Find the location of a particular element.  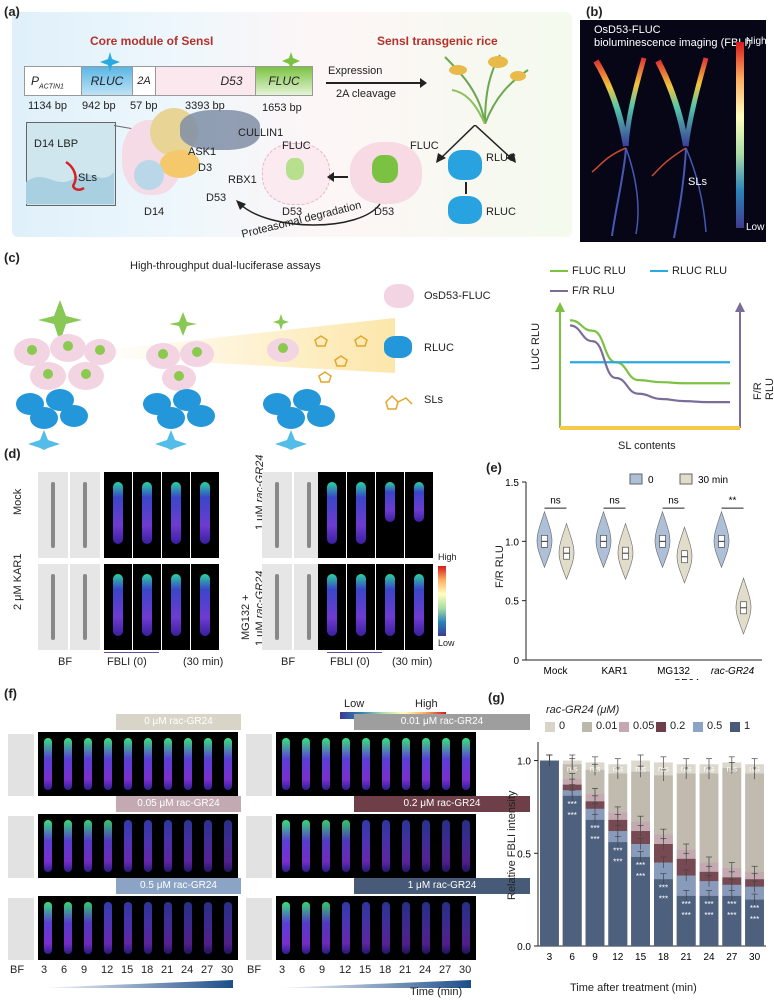

f-high-label: High is located at coordinates (426, 704).